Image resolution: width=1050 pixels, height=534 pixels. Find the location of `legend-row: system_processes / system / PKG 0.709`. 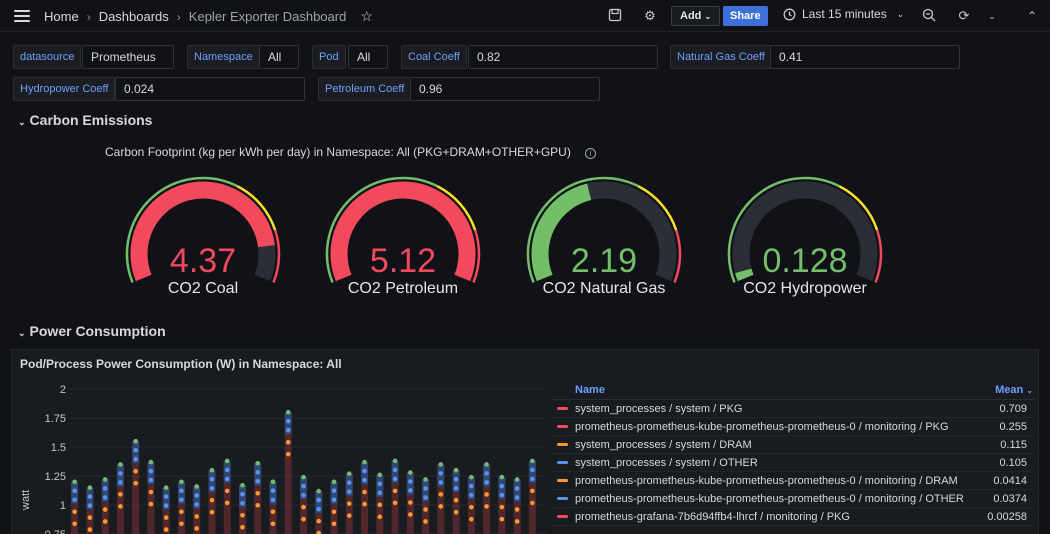

legend-row: system_processes / system / PKG 0.709 is located at coordinates (793, 409).